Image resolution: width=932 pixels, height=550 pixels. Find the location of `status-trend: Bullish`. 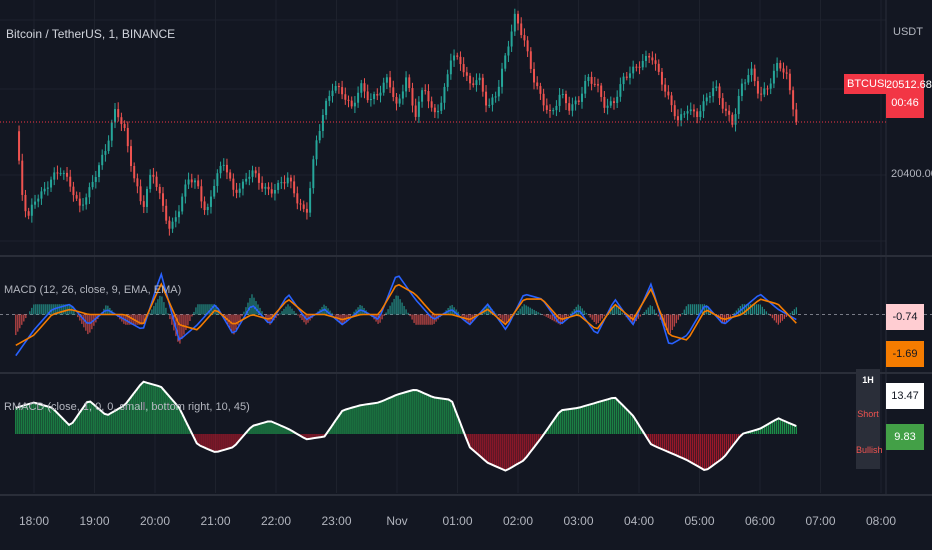

status-trend: Bullish is located at coordinates (869, 450).